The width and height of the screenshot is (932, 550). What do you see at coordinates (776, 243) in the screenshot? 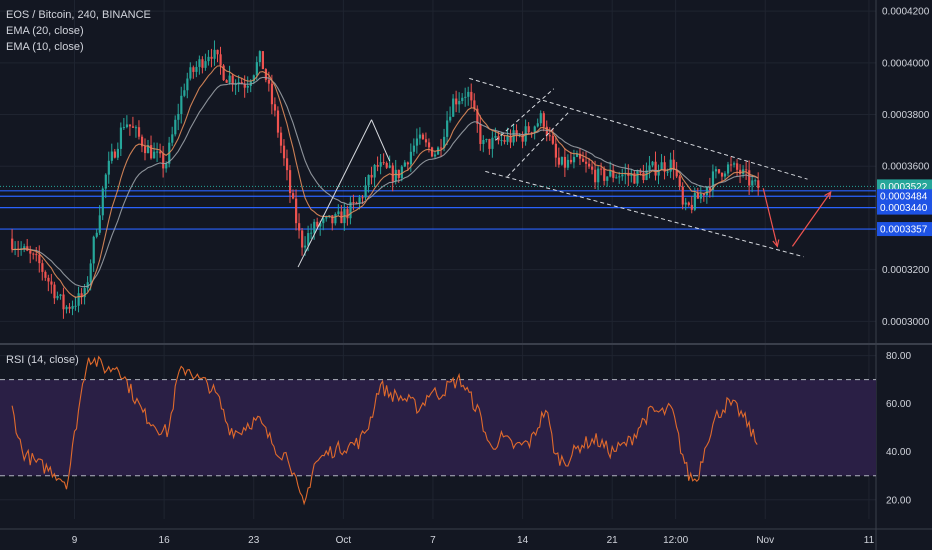
I see `arrow-head` at bounding box center [776, 243].